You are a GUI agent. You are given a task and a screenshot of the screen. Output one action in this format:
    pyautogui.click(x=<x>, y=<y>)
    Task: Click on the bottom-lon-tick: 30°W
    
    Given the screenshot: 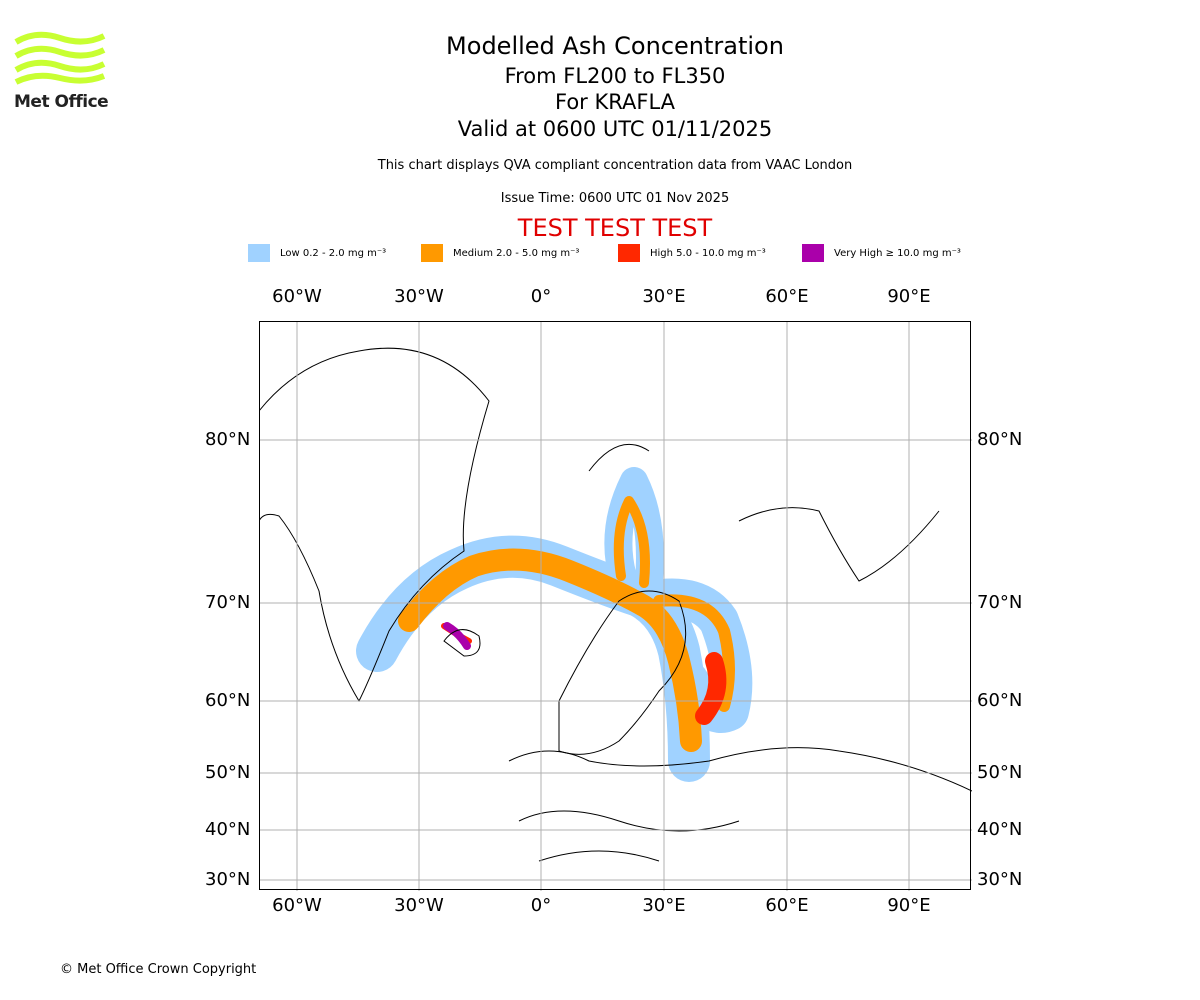 What is the action you would take?
    pyautogui.click(x=419, y=905)
    